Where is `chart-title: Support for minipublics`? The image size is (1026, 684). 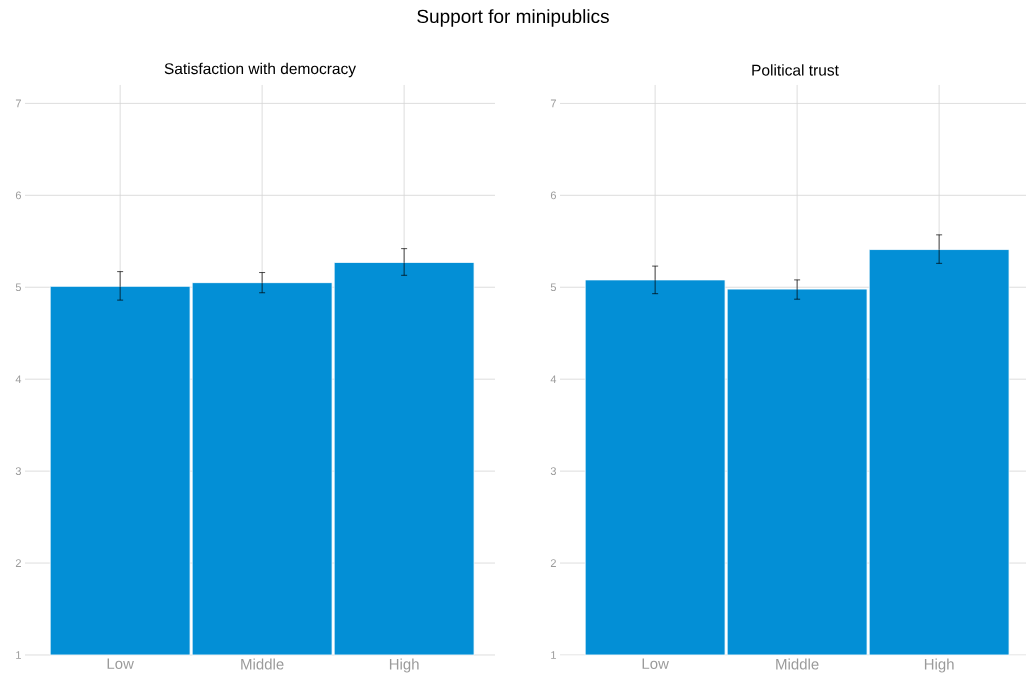
chart-title: Support for minipublics is located at coordinates (513, 18).